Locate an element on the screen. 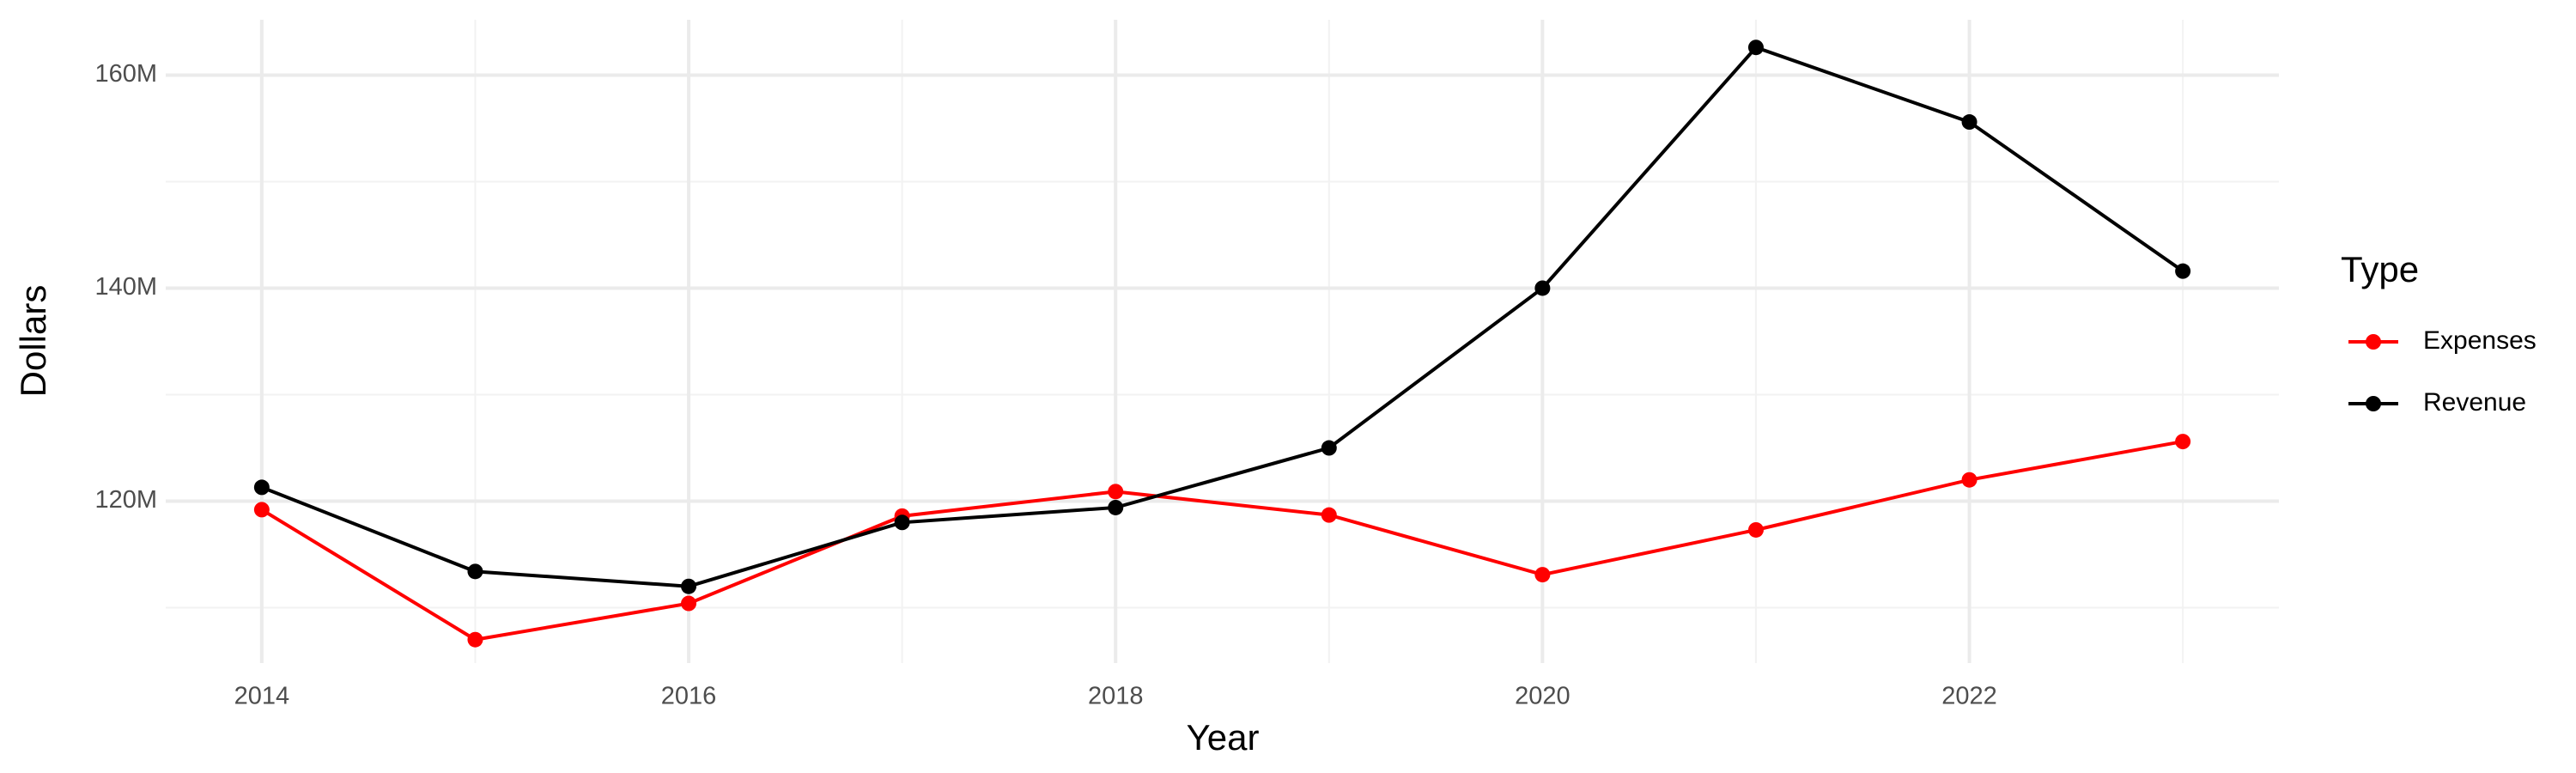 The width and height of the screenshot is (2576, 773). legend-title: Type is located at coordinates (2380, 269).